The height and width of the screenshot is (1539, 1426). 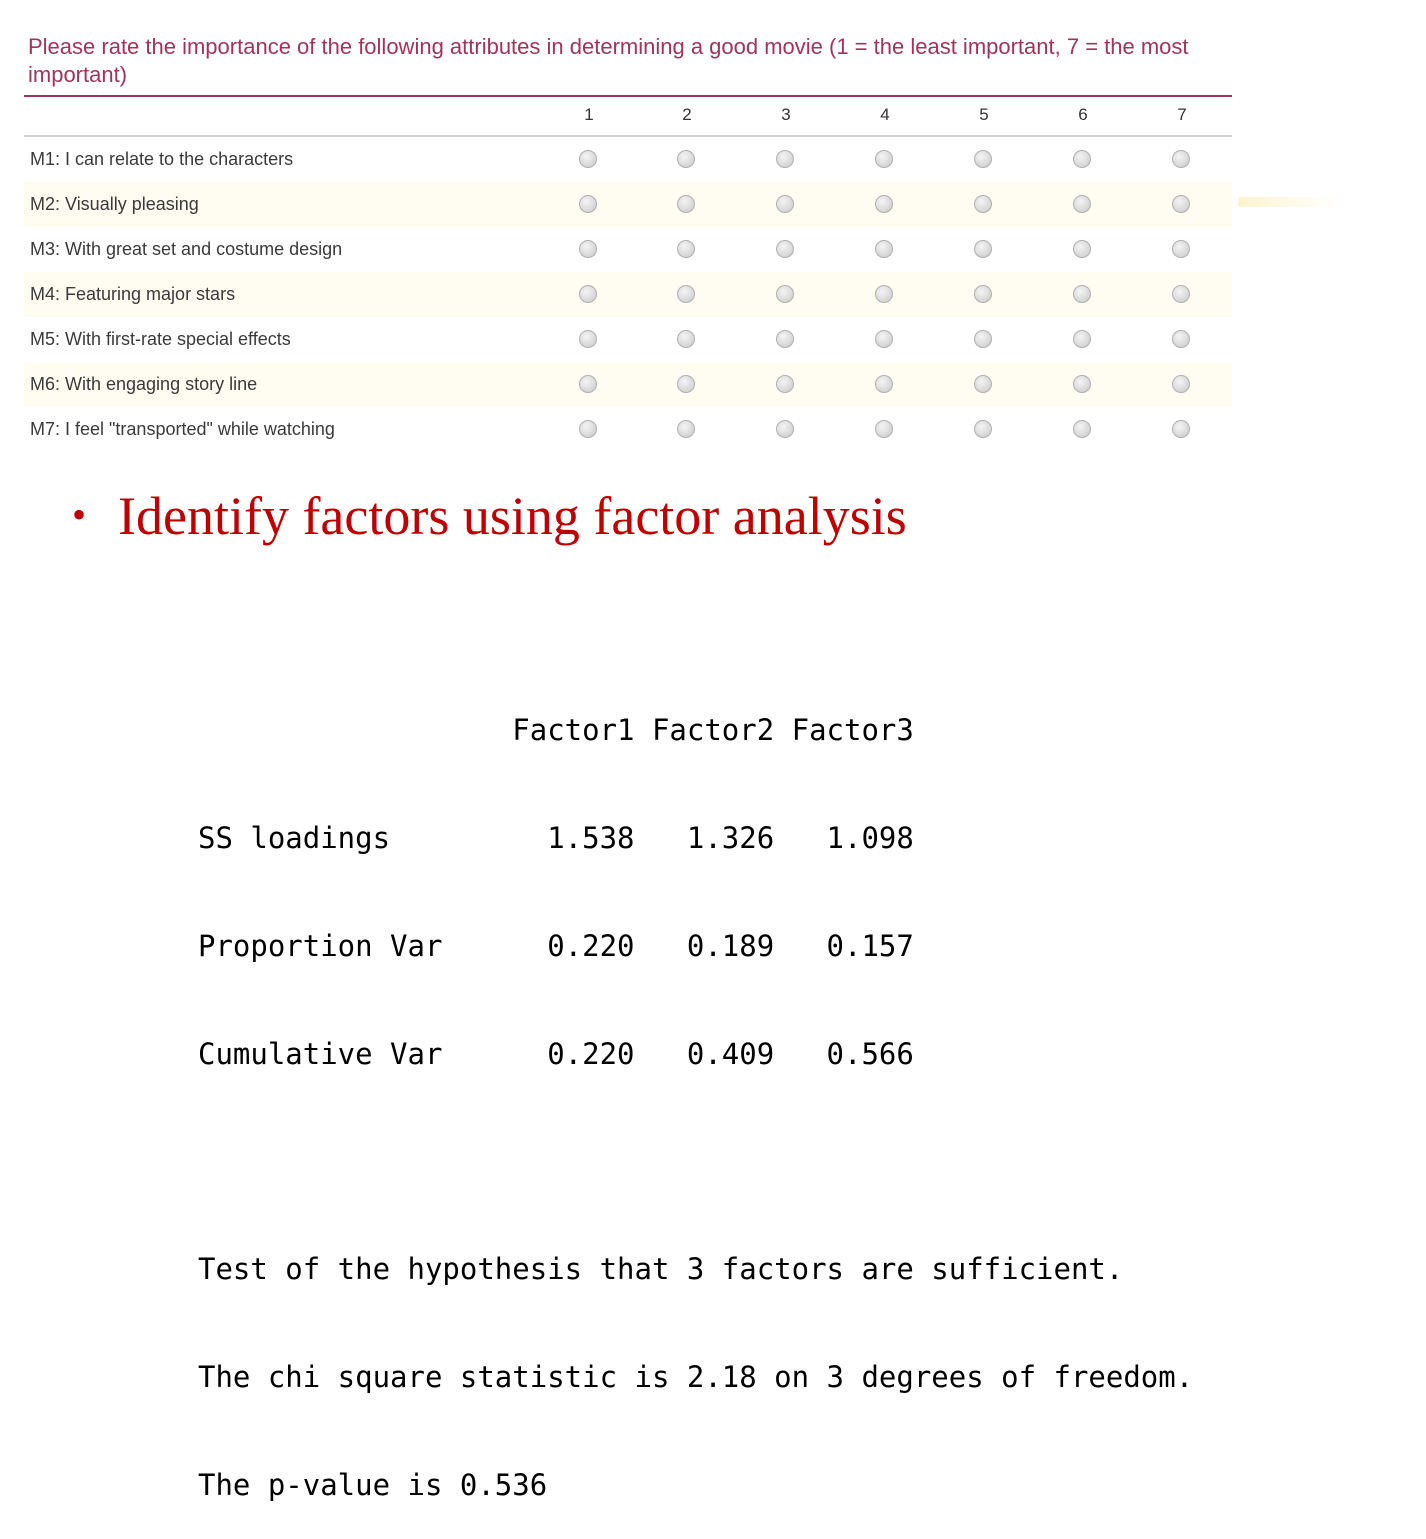 What do you see at coordinates (786, 114) in the screenshot?
I see `scale-label-3: 3` at bounding box center [786, 114].